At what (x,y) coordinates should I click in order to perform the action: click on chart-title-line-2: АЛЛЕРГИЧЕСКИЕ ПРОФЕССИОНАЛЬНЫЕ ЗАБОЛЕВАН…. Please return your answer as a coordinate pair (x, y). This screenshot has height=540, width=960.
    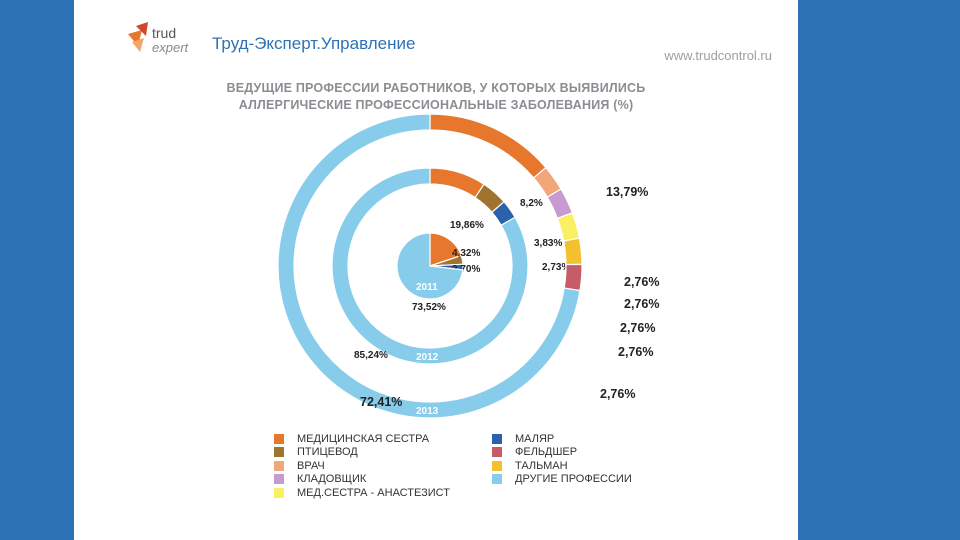
    Looking at the image, I should click on (436, 105).